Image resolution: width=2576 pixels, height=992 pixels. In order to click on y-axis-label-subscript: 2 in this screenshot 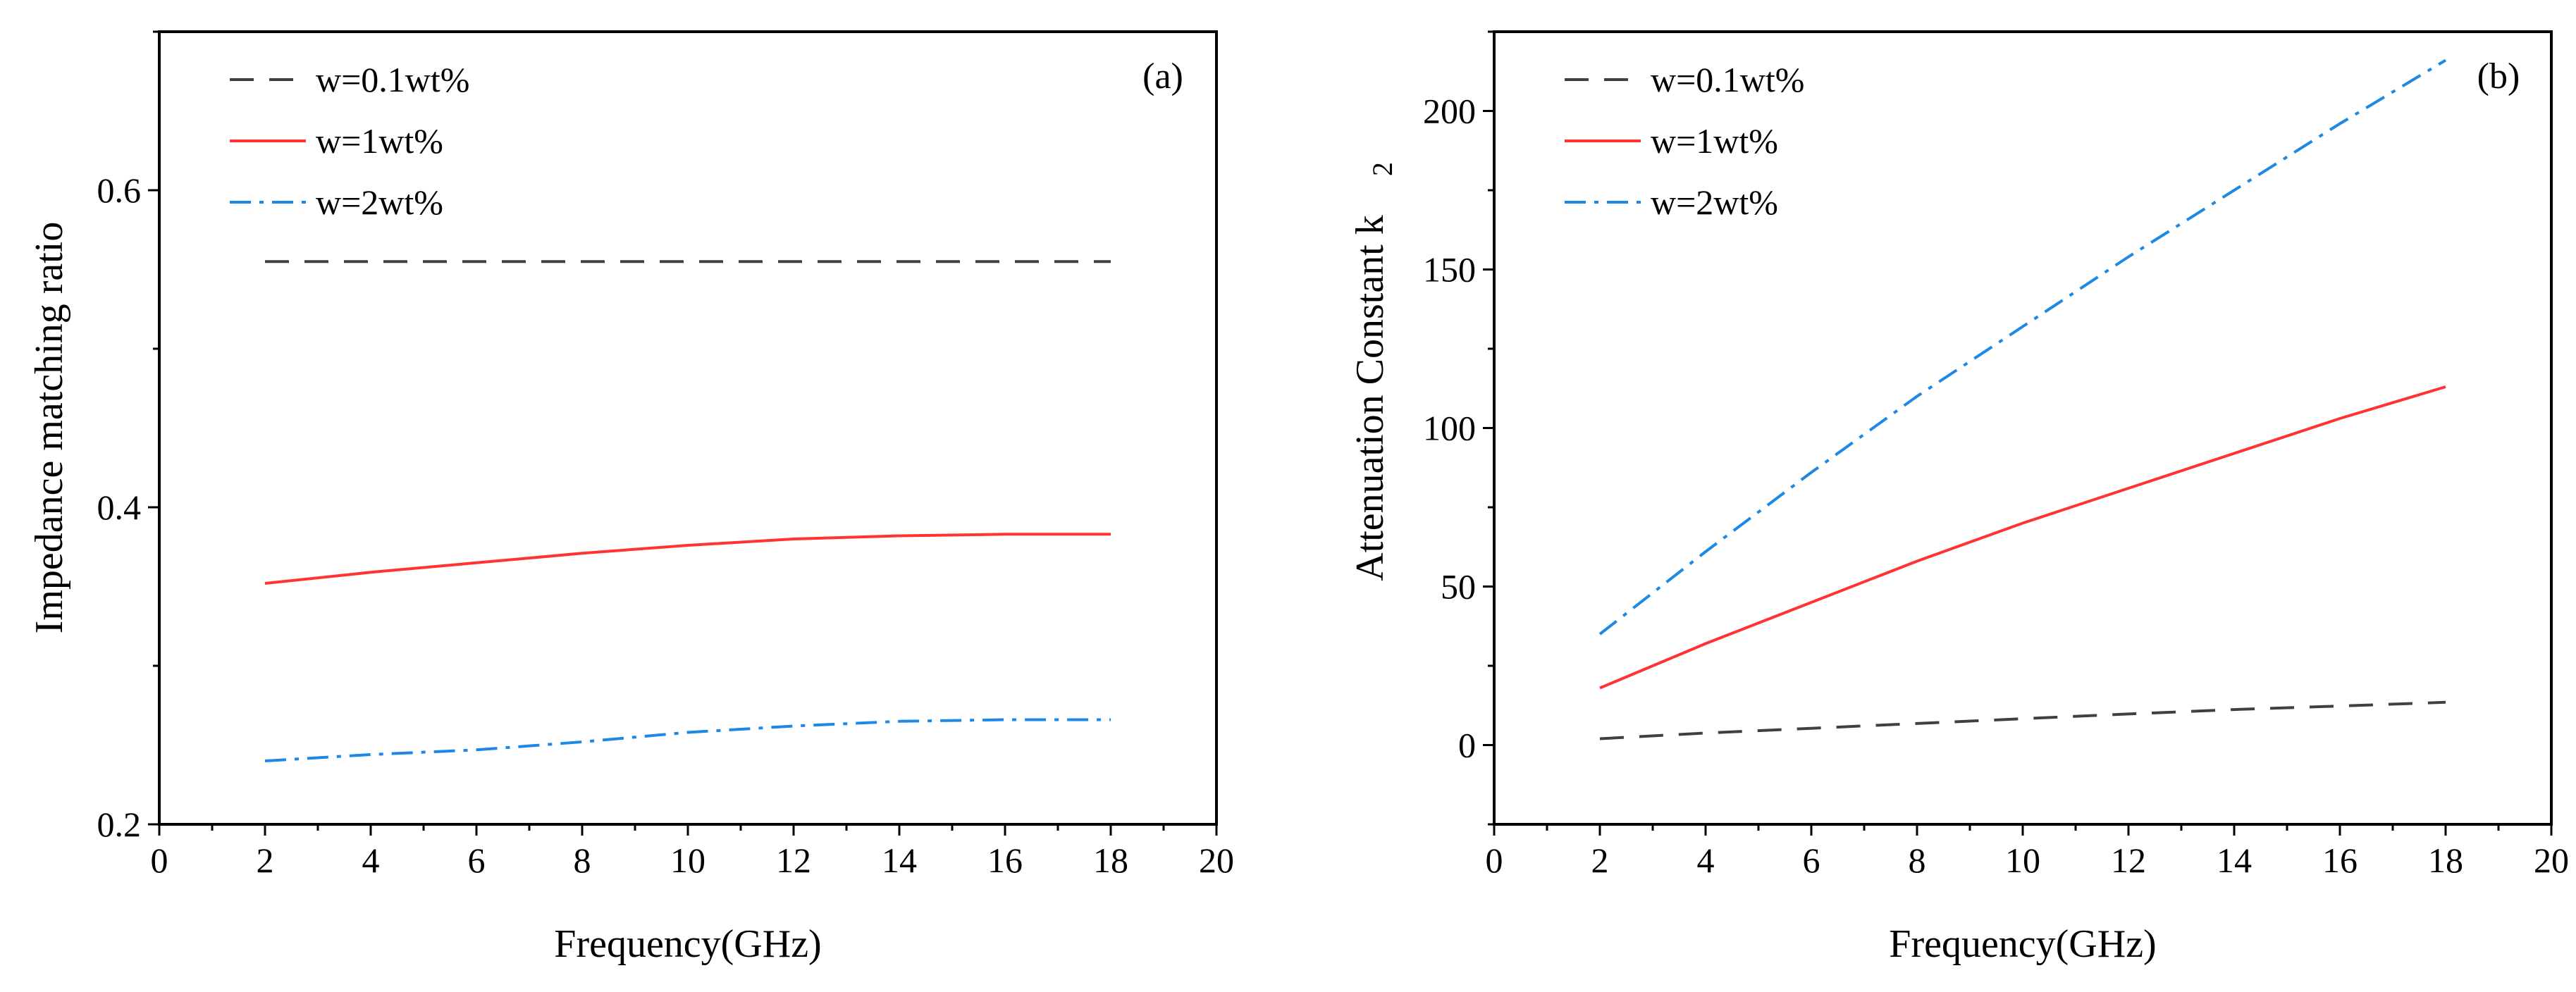, I will do `click(1382, 169)`.